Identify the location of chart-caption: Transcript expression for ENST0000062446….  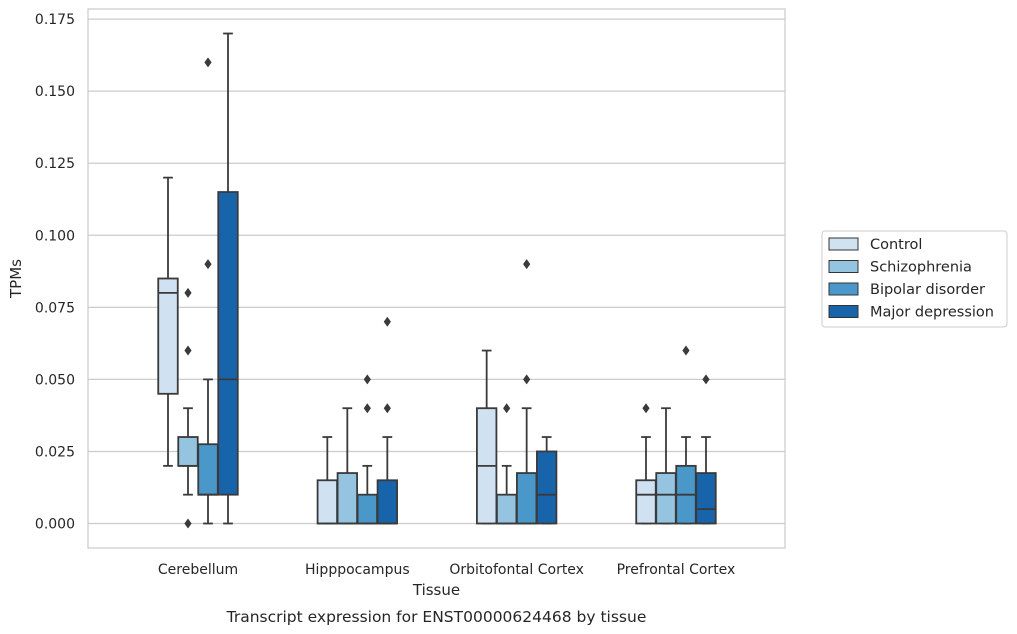
(436, 617).